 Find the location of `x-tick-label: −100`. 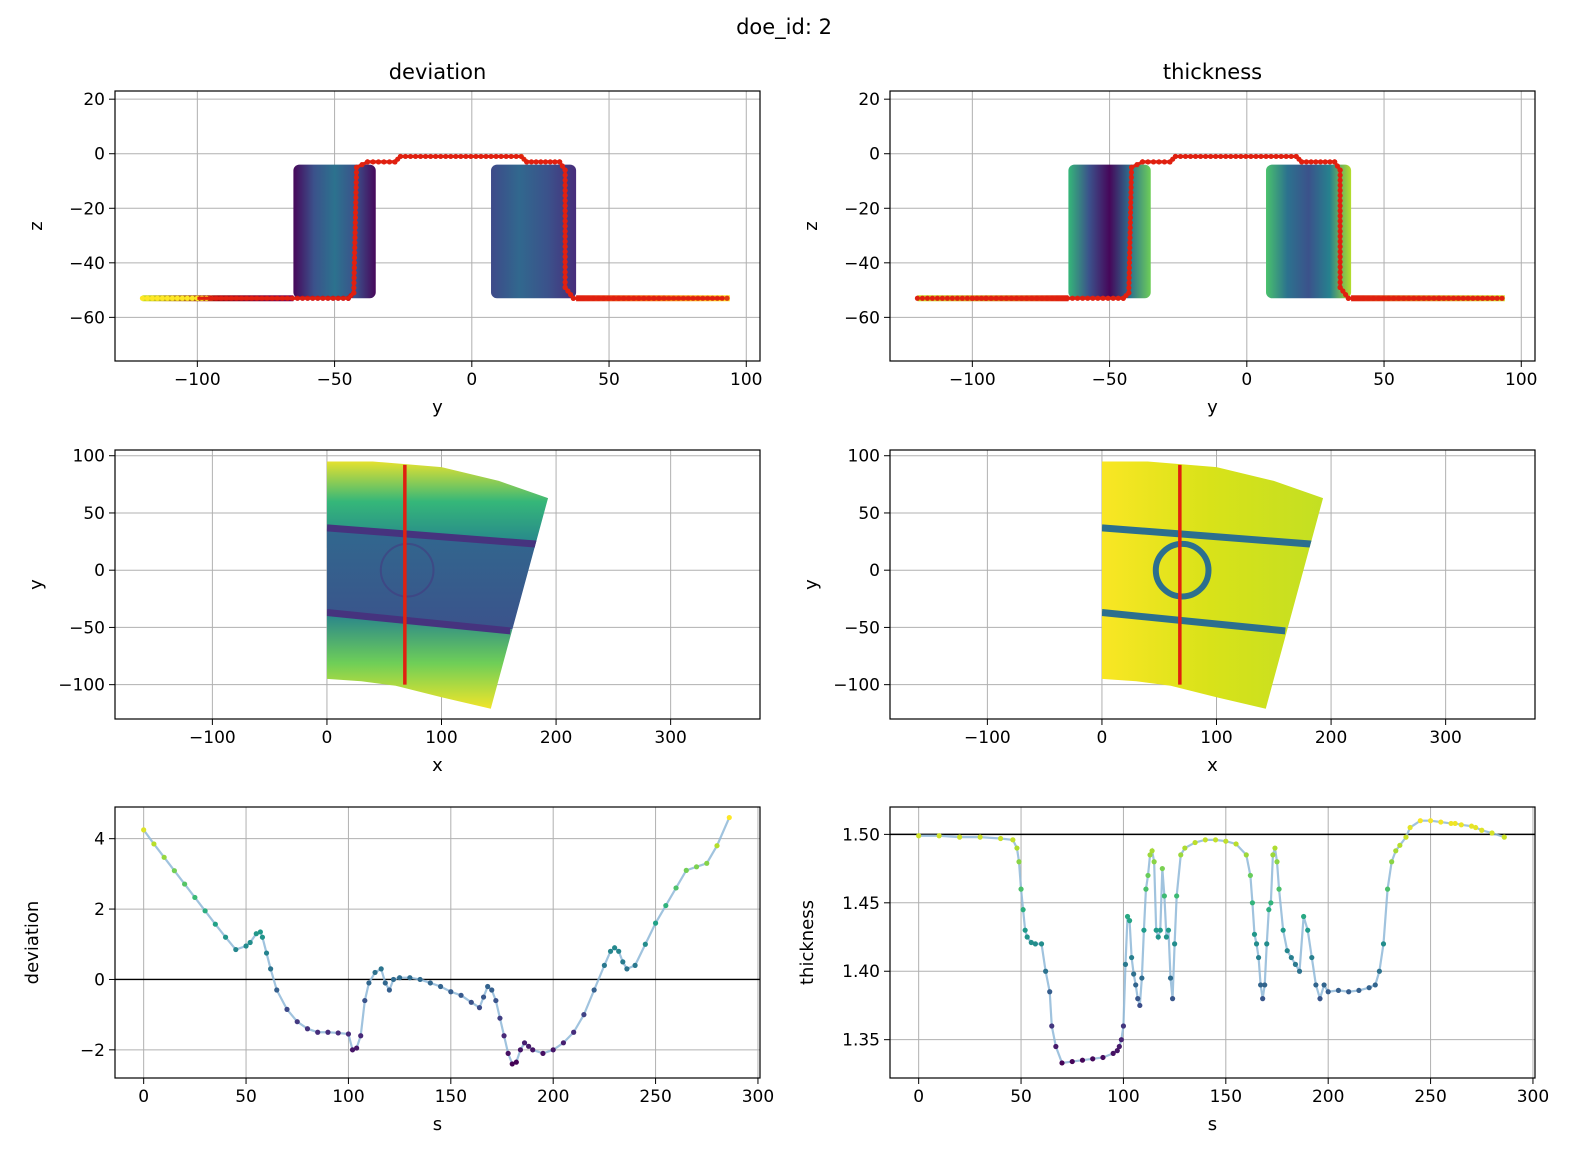

x-tick-label: −100 is located at coordinates (212, 738).